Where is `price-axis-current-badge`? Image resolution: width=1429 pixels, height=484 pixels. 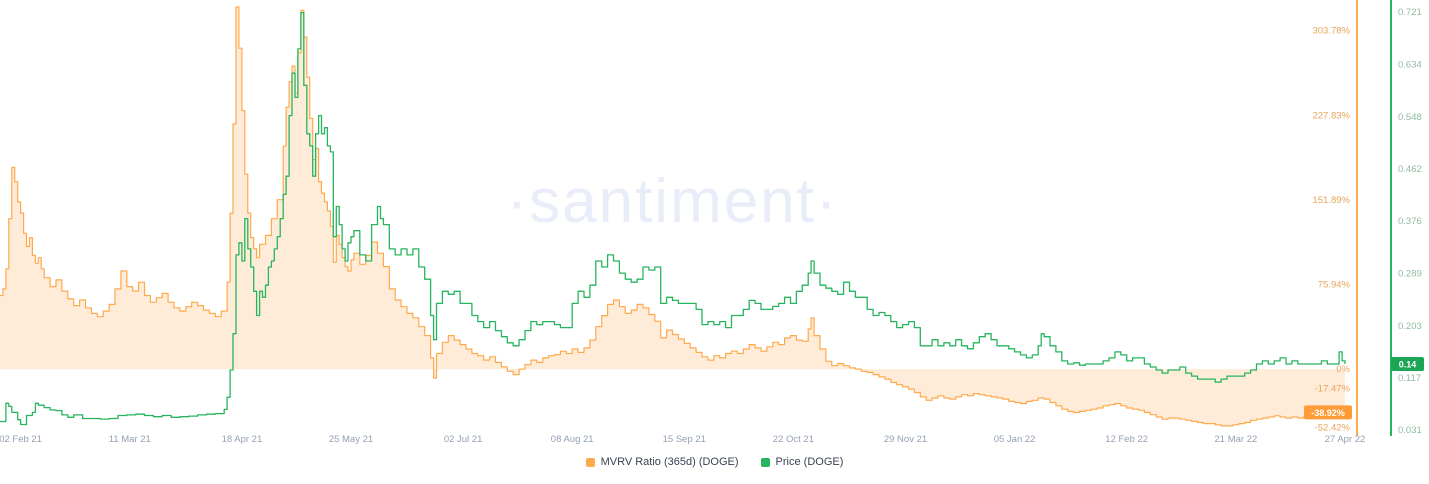
price-axis-current-badge is located at coordinates (1407, 364).